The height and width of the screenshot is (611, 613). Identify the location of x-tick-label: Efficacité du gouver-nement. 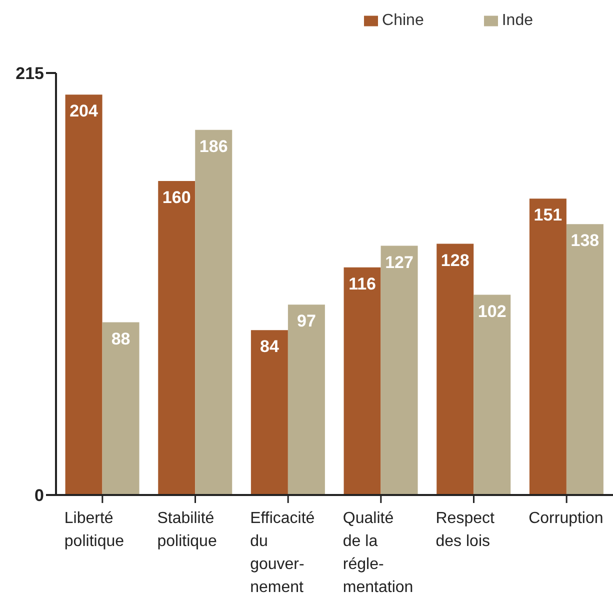
(282, 553).